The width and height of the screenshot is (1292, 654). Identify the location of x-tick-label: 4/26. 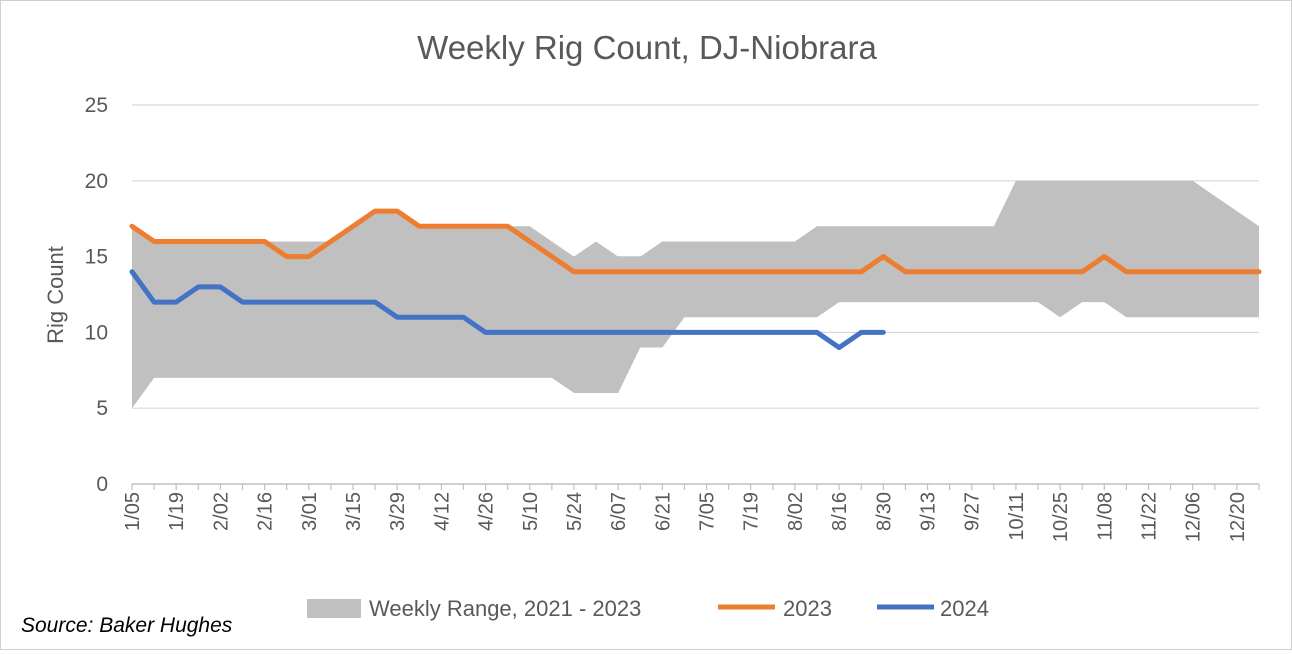
(487, 511).